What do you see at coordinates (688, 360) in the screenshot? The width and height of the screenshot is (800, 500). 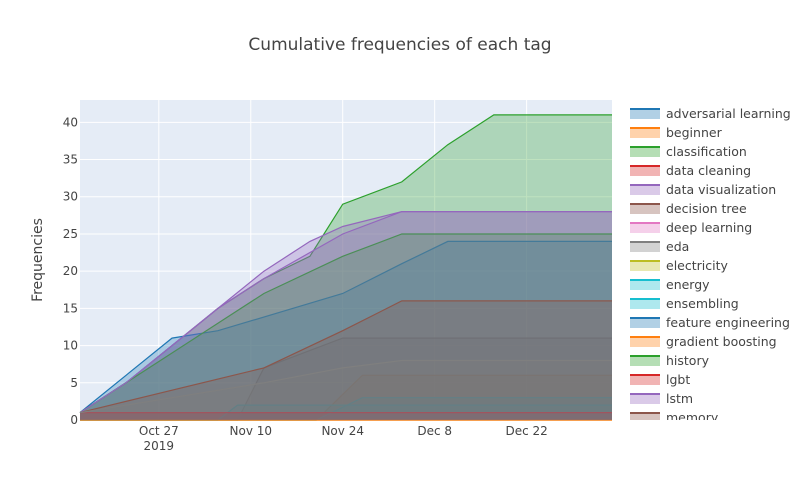 I see `legend-label: history` at bounding box center [688, 360].